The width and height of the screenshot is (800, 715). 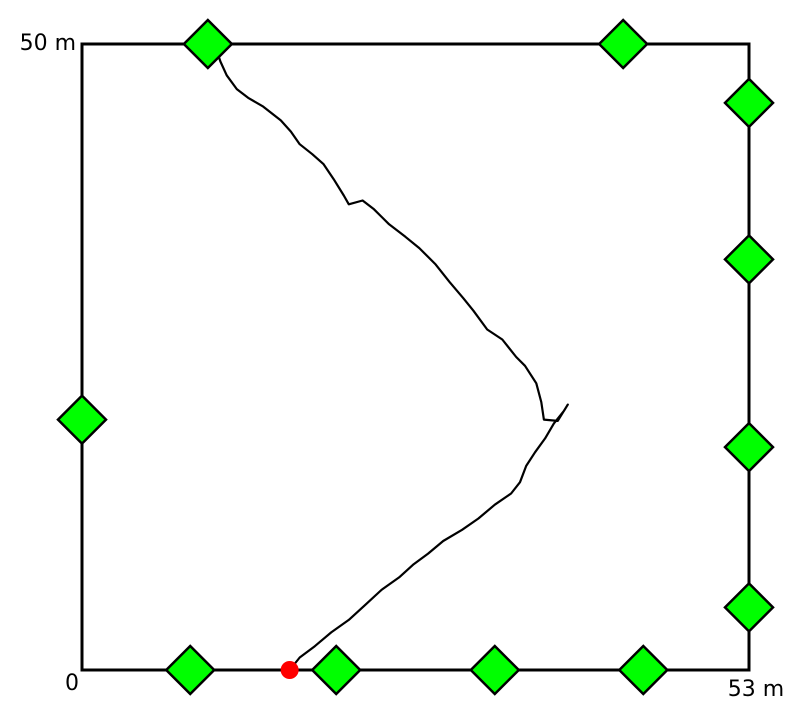 I want to click on label-top-left: 50 m, so click(x=48, y=43).